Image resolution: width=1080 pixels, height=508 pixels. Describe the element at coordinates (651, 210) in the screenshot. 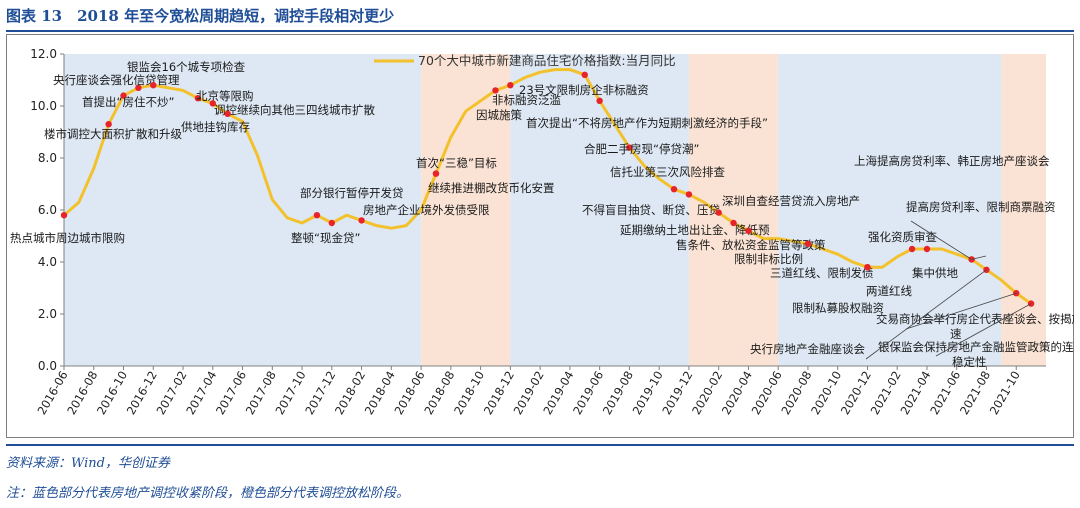

I see `event-annotation: 不得盲目抽贷、断贷、压贷` at that location.